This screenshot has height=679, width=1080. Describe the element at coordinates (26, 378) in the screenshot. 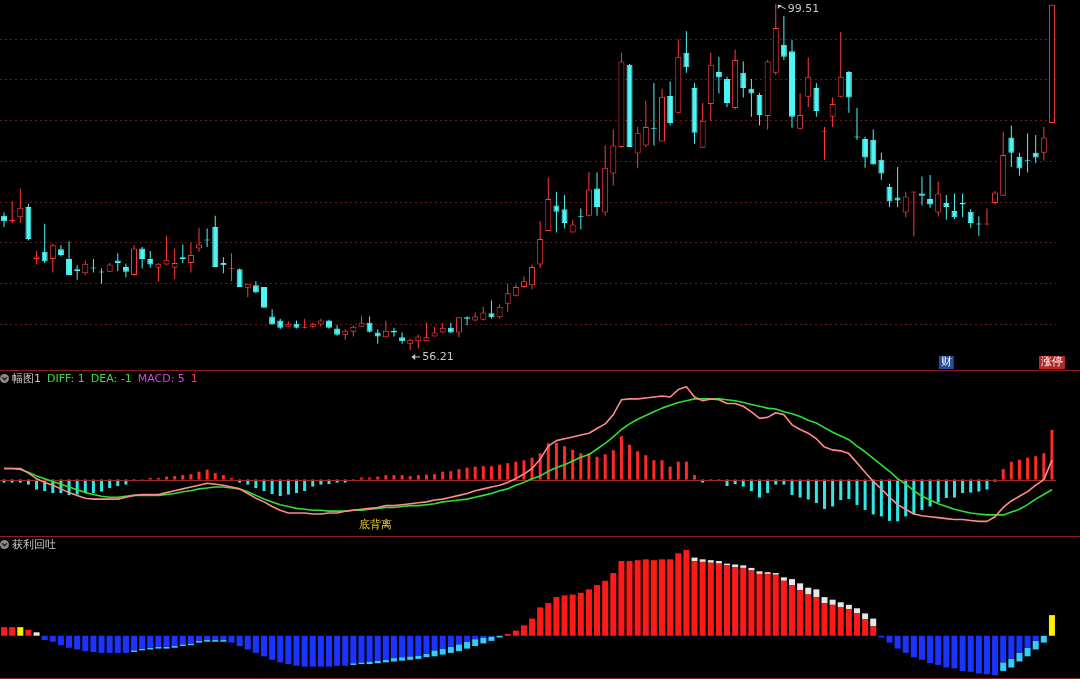

I see `chart-title: 幅图1` at that location.